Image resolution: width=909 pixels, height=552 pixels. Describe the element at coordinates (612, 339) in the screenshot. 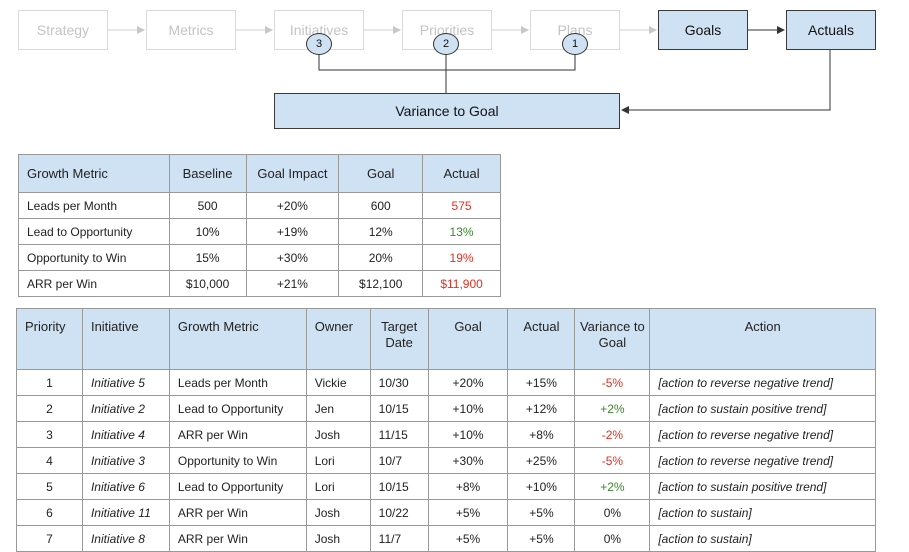

I see `col-variance: Variance to Goal` at that location.